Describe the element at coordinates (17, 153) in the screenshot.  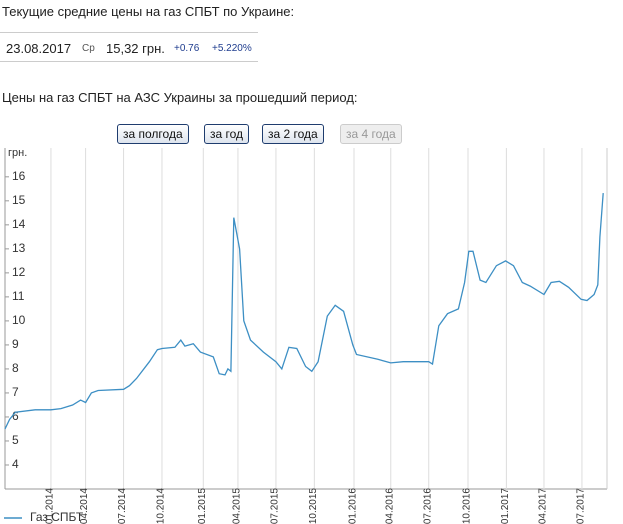
I see `y-axis-label: грн.` at that location.